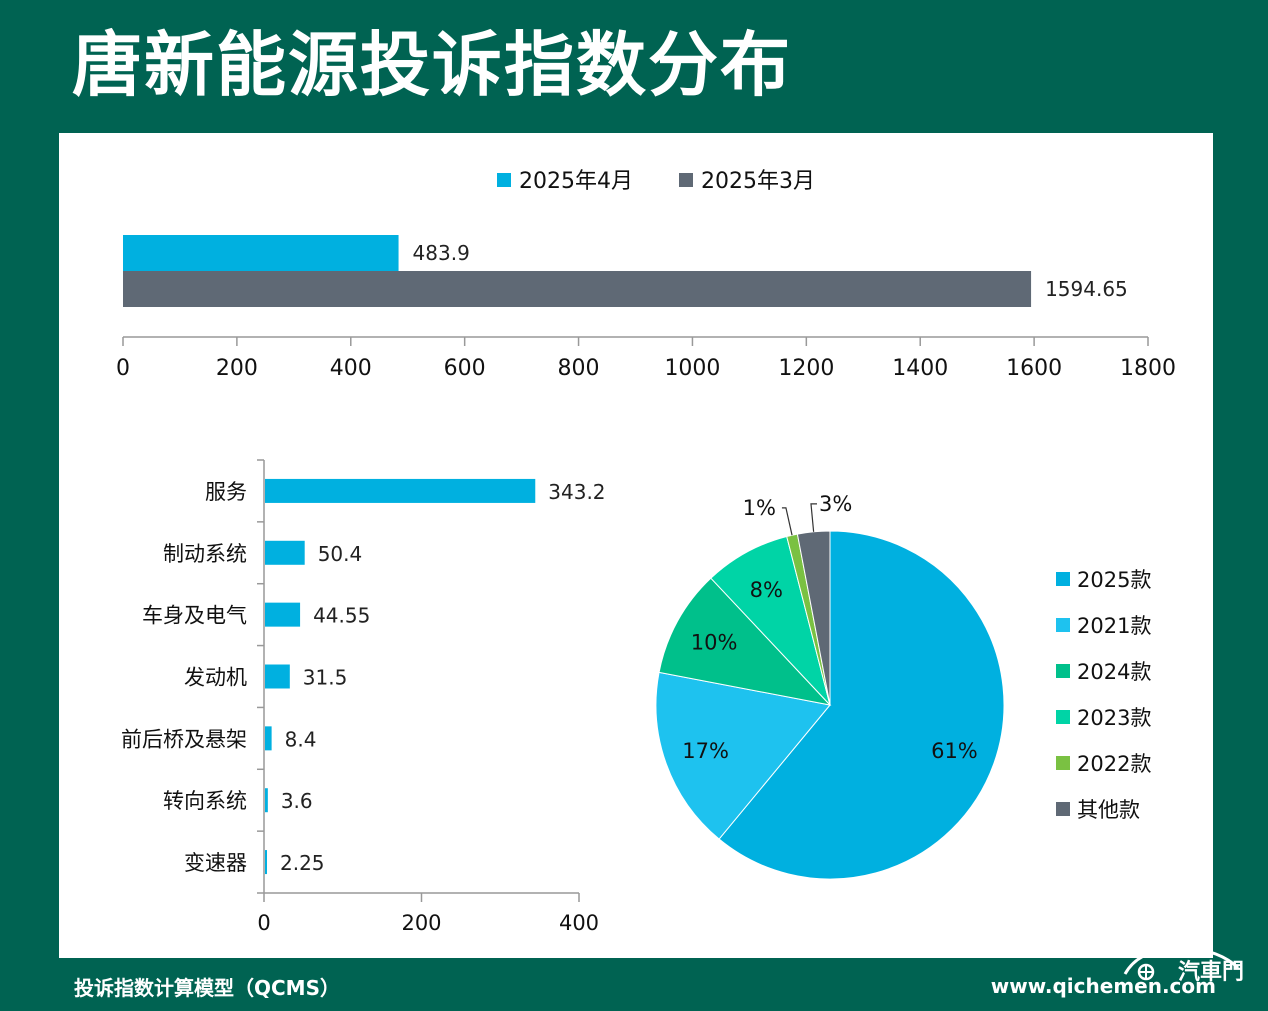  I want to click on pie-label-6: 3%, so click(835, 504).